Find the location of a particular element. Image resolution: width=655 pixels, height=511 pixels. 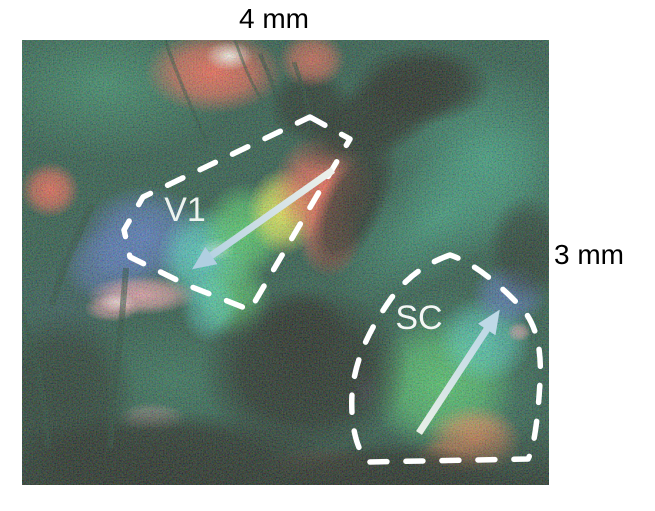

sc-arrow is located at coordinates (458, 372).